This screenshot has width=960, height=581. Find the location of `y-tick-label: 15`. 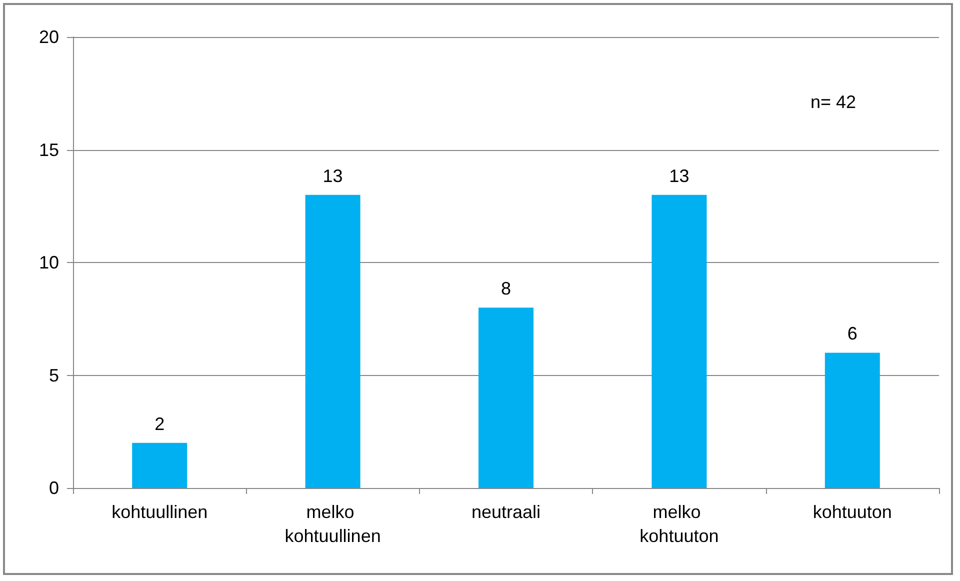

y-tick-label: 15 is located at coordinates (48, 150).